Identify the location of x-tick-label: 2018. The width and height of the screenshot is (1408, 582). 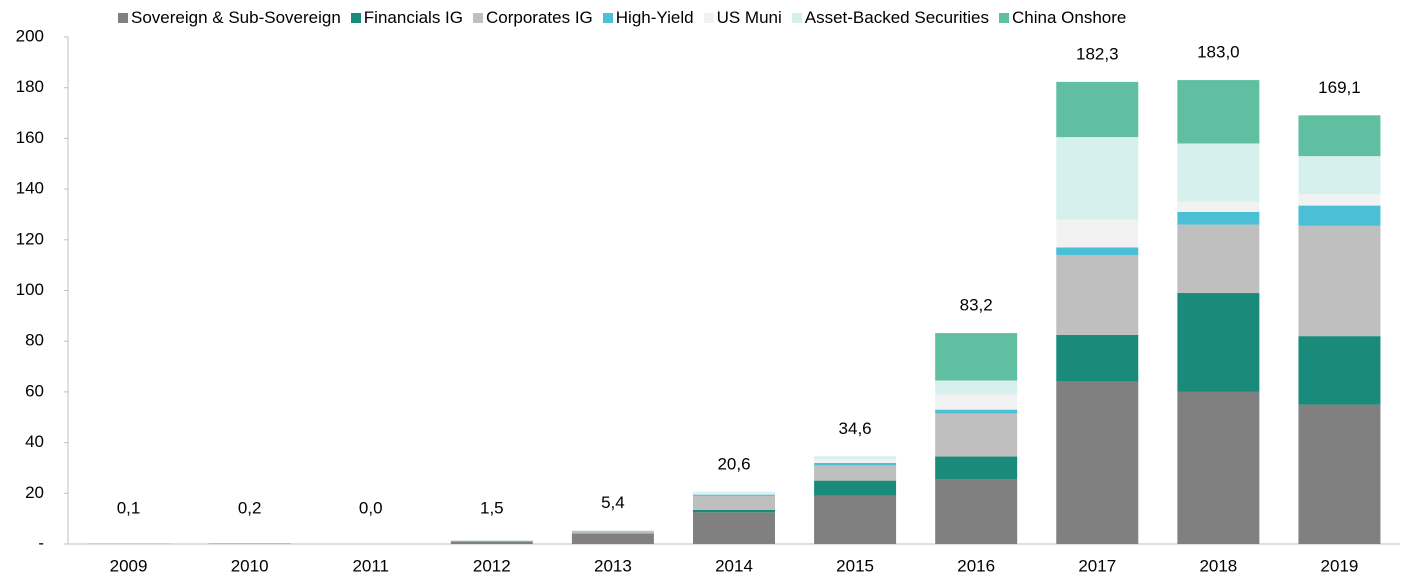
(1218, 565).